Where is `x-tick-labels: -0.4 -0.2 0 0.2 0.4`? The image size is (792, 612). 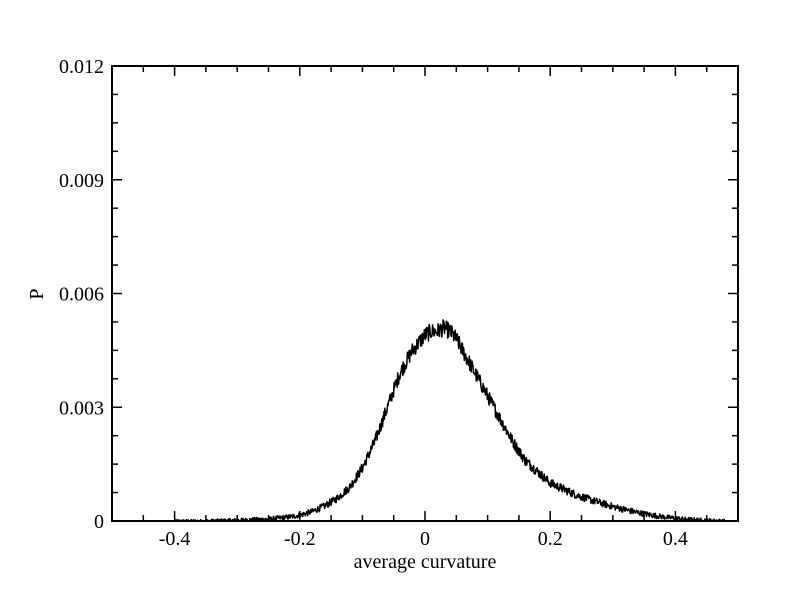
x-tick-labels: -0.4 -0.2 0 0.2 0.4 is located at coordinates (423, 539).